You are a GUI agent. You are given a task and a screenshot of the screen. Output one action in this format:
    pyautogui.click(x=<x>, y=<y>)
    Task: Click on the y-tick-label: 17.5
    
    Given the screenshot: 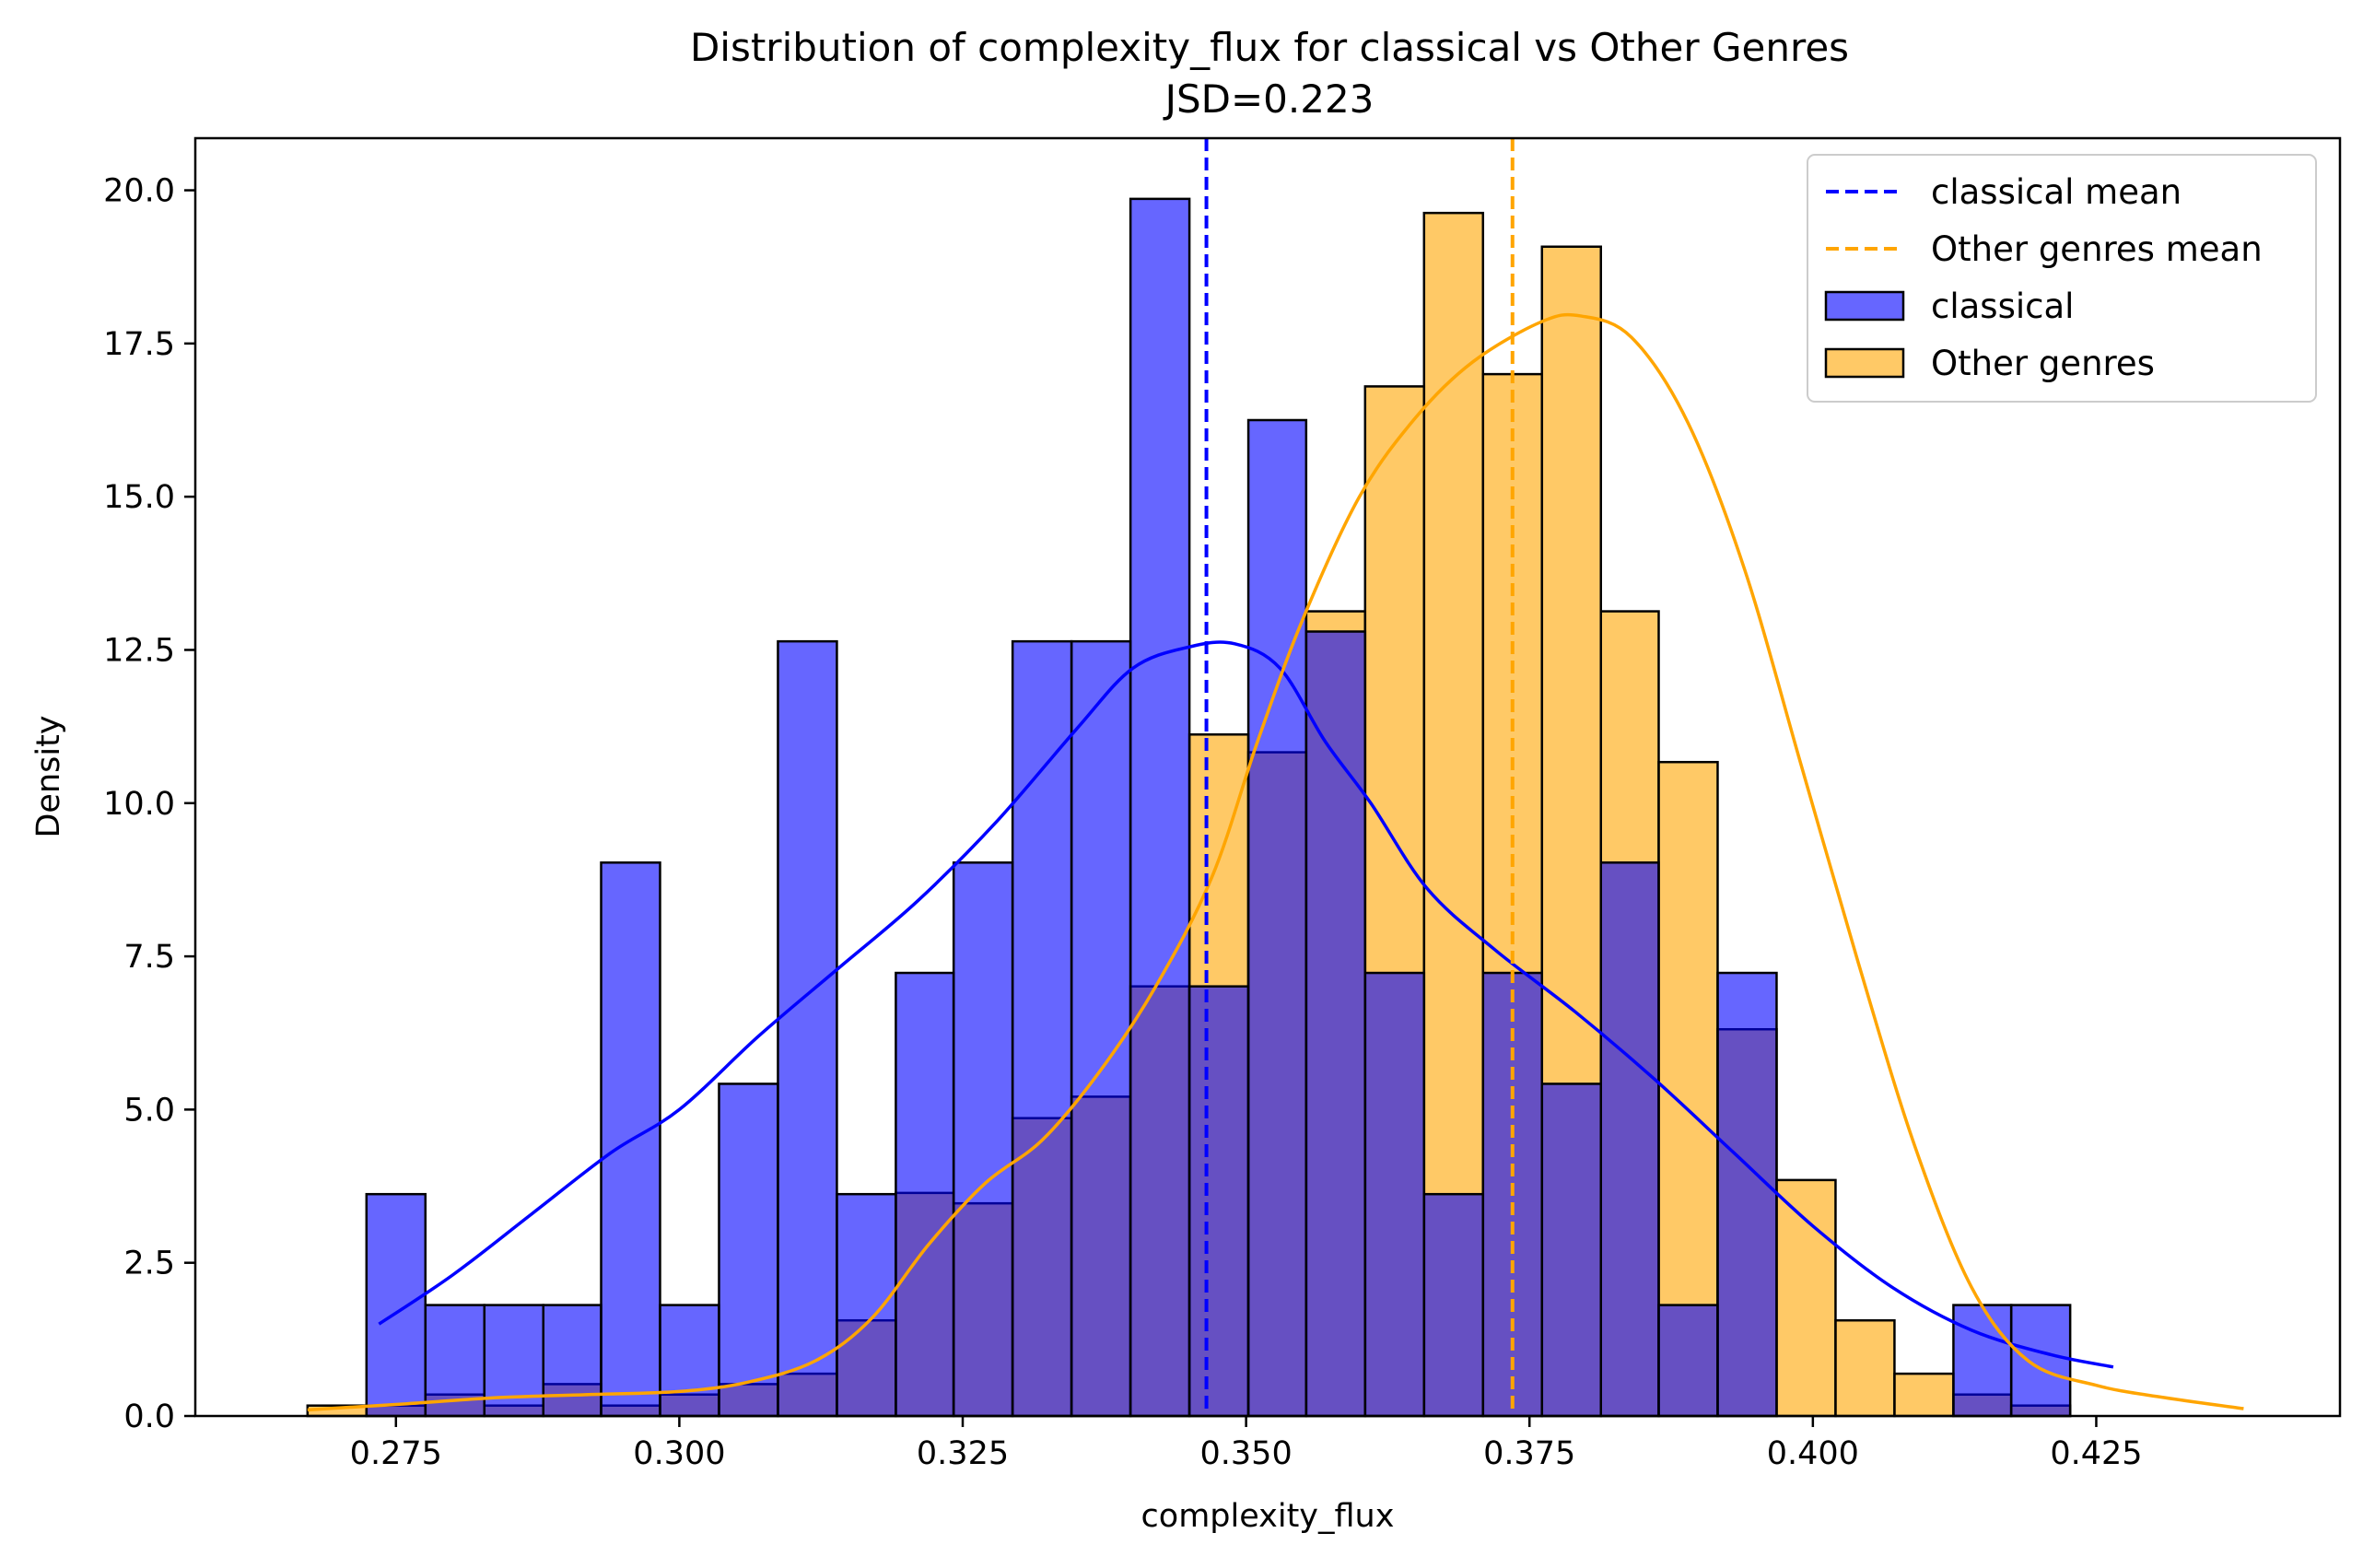 What is the action you would take?
    pyautogui.click(x=139, y=344)
    